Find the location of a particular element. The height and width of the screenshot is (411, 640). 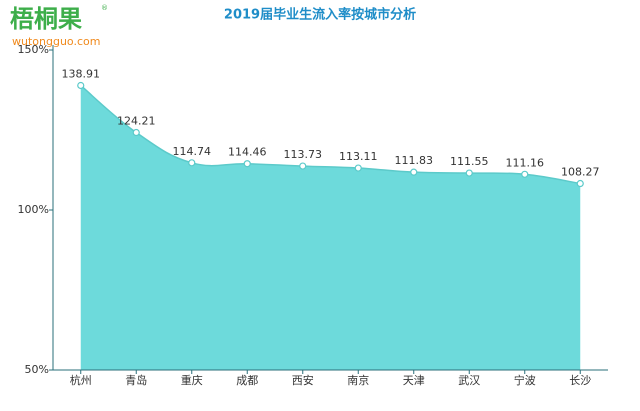

y-tick-label: 50% is located at coordinates (37, 369).